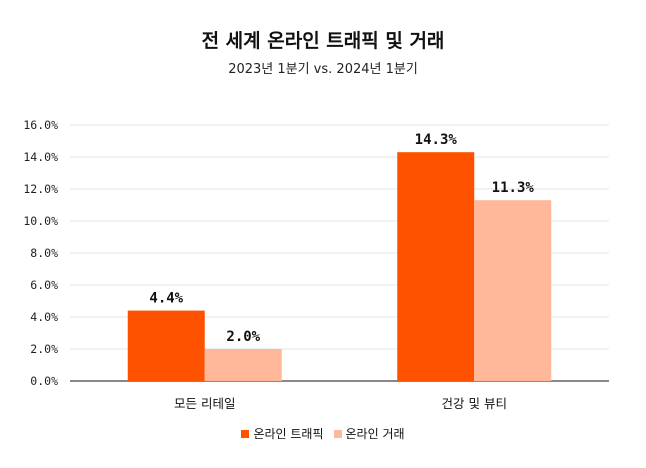 Image resolution: width=646 pixels, height=468 pixels. I want to click on legend-item-transactions: 온라인 거래, so click(369, 433).